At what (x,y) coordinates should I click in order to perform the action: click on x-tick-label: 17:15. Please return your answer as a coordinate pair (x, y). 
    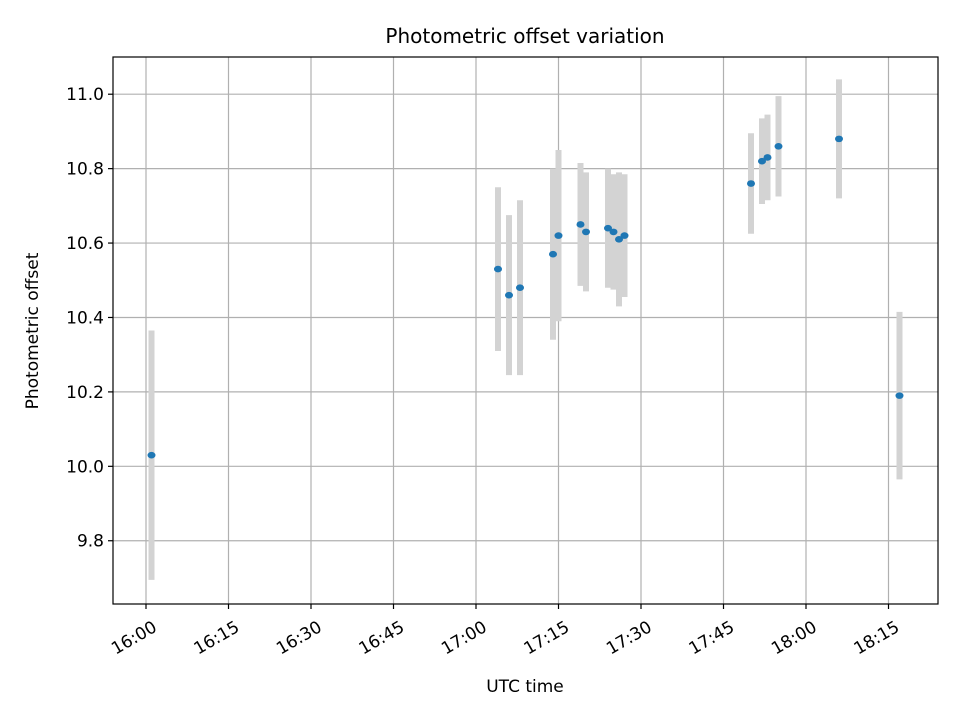
    Looking at the image, I should click on (547, 638).